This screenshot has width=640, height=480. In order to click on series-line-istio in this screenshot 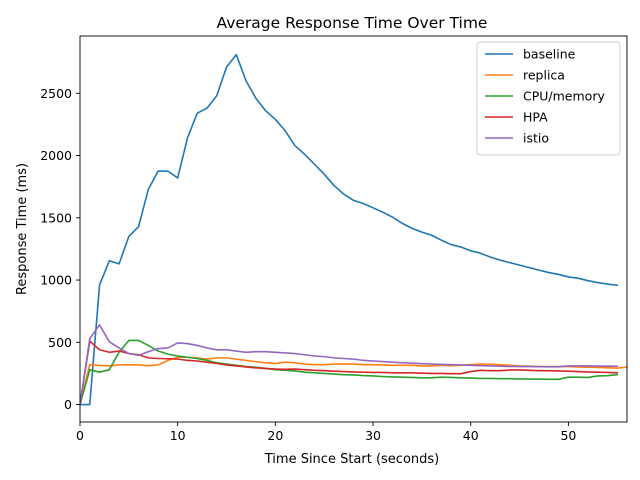, I will do `click(349, 365)`.